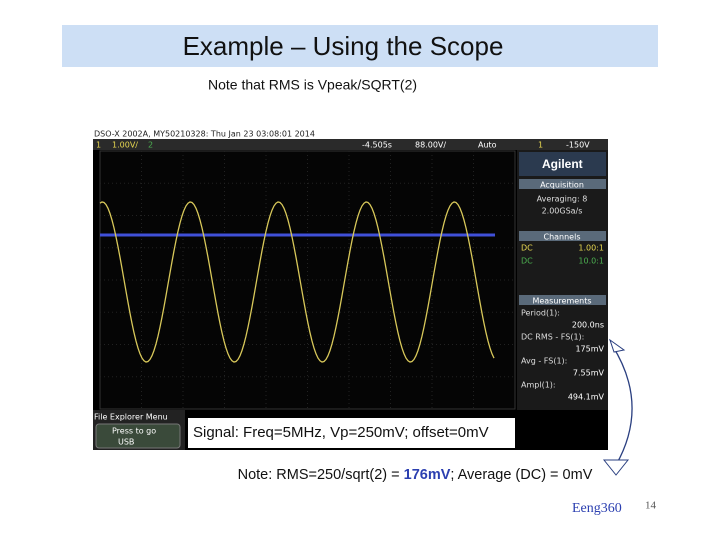 This screenshot has height=540, width=720. Describe the element at coordinates (125, 145) in the screenshot. I see `status-text: 1.00V/` at that location.